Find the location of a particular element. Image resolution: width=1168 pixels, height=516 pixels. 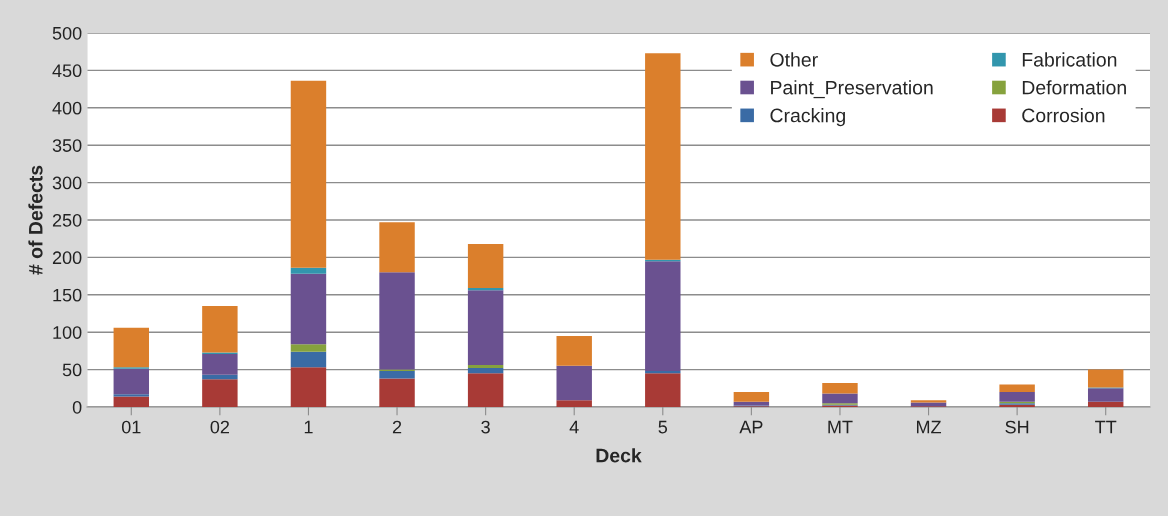

y-tick-label: 250 is located at coordinates (67, 220).